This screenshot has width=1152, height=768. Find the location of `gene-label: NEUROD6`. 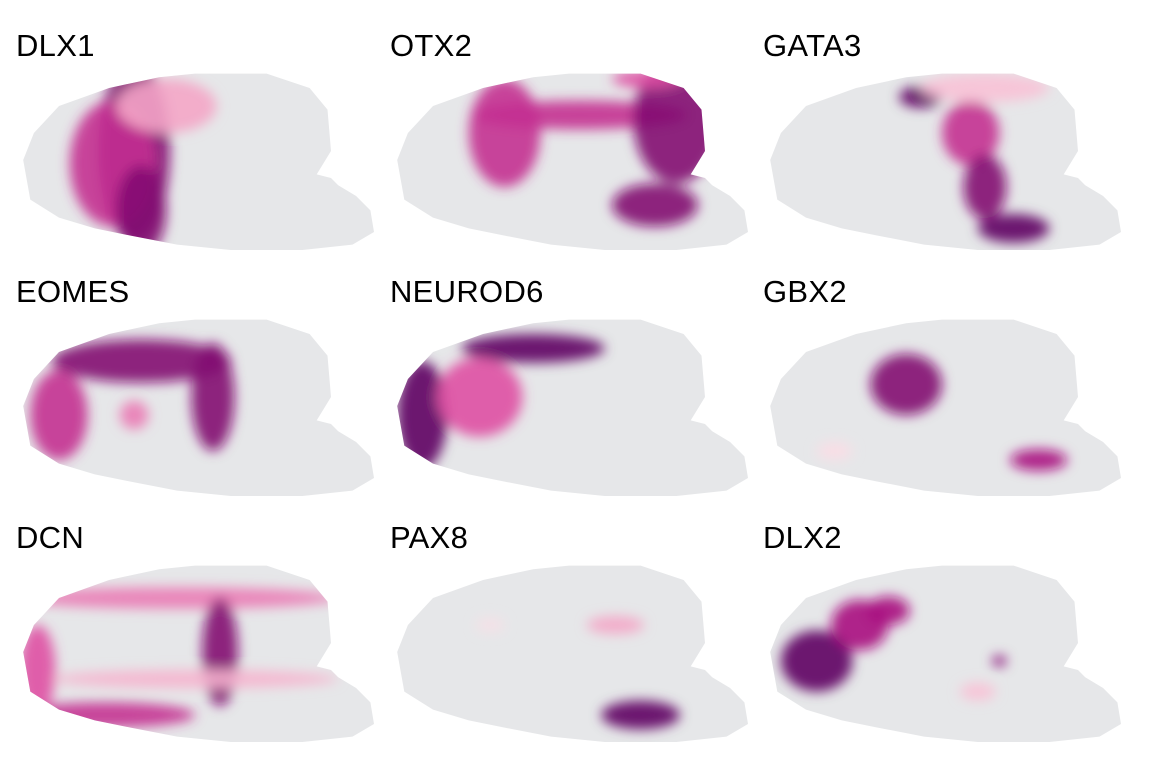

gene-label: NEUROD6 is located at coordinates (467, 291).